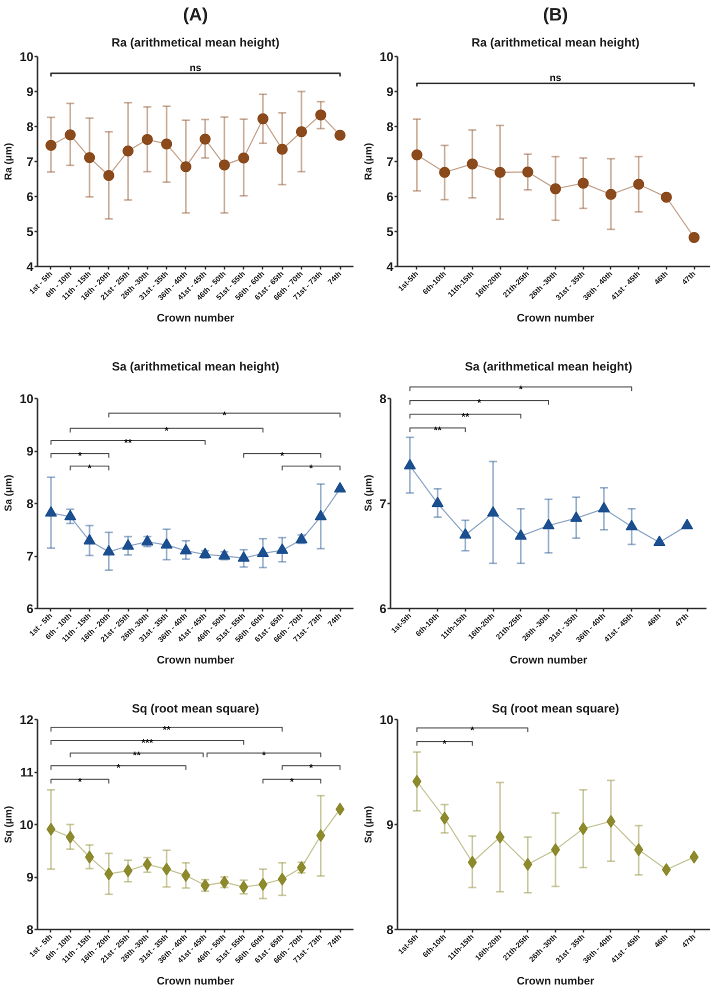  Describe the element at coordinates (27, 720) in the screenshot. I see `y-tick-label: 12` at that location.